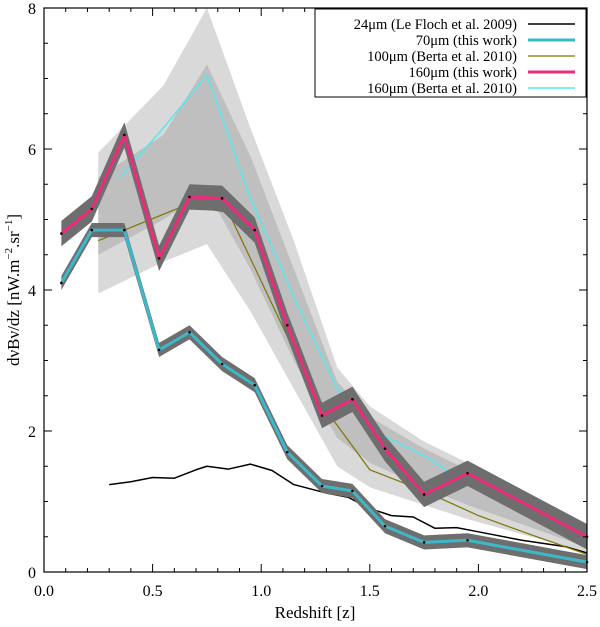 This screenshot has width=600, height=627. I want to click on legend-label-160um-berta-et-al-2010: 160μm (Berta et al. 2010), so click(442, 89).